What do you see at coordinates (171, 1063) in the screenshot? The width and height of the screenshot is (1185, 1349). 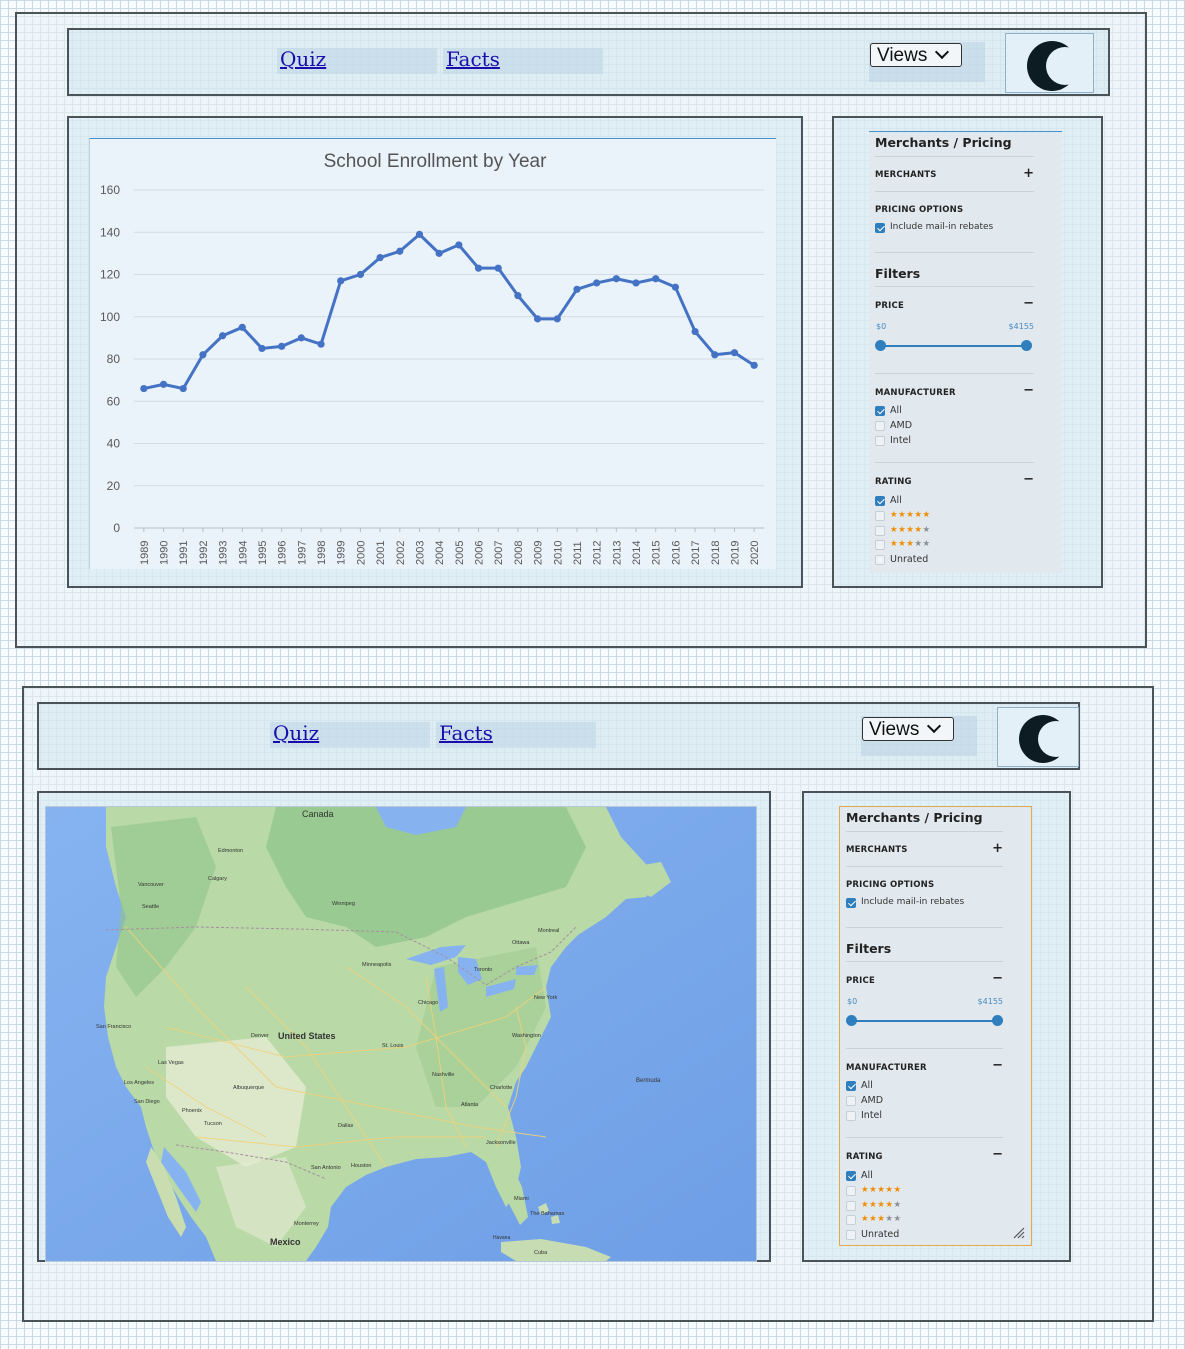 I see `map-label-las-vegas: Las Vegas` at bounding box center [171, 1063].